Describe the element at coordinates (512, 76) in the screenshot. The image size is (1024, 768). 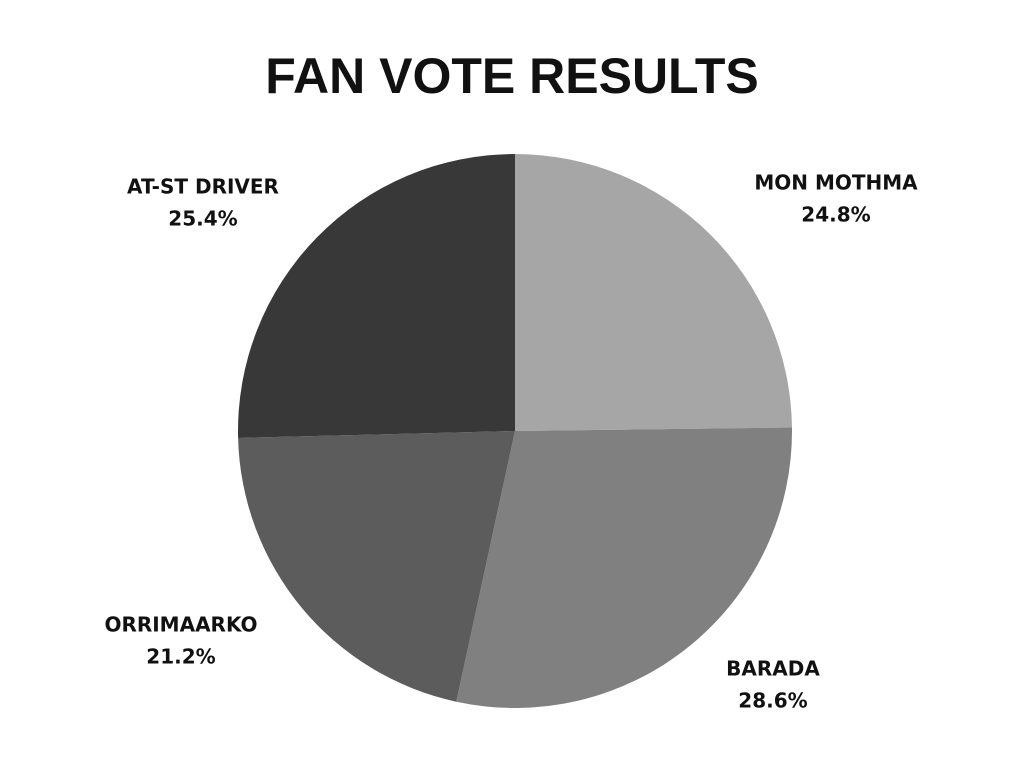
I see `chart-title: FAN VOTE RESULTS` at that location.